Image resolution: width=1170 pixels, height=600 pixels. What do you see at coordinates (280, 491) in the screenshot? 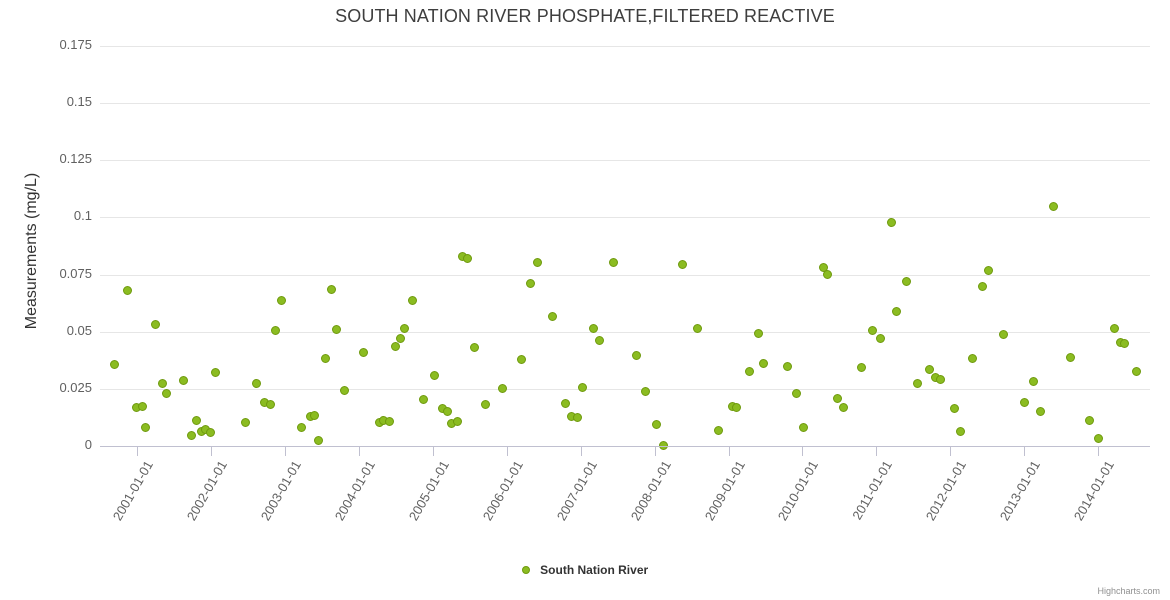
I see `x-axis-tick-label: 2003-01-01` at bounding box center [280, 491].